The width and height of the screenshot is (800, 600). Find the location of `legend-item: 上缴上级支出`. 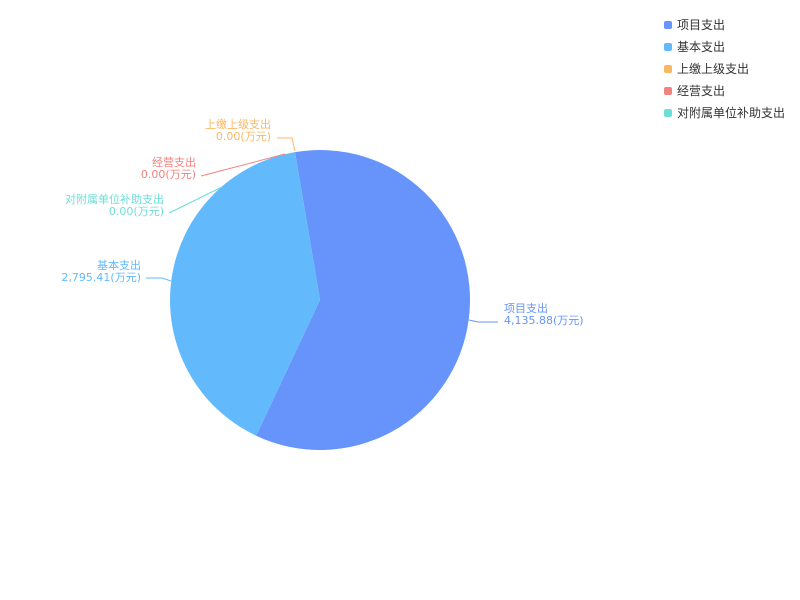

legend-item: 上缴上级支出 is located at coordinates (706, 68).